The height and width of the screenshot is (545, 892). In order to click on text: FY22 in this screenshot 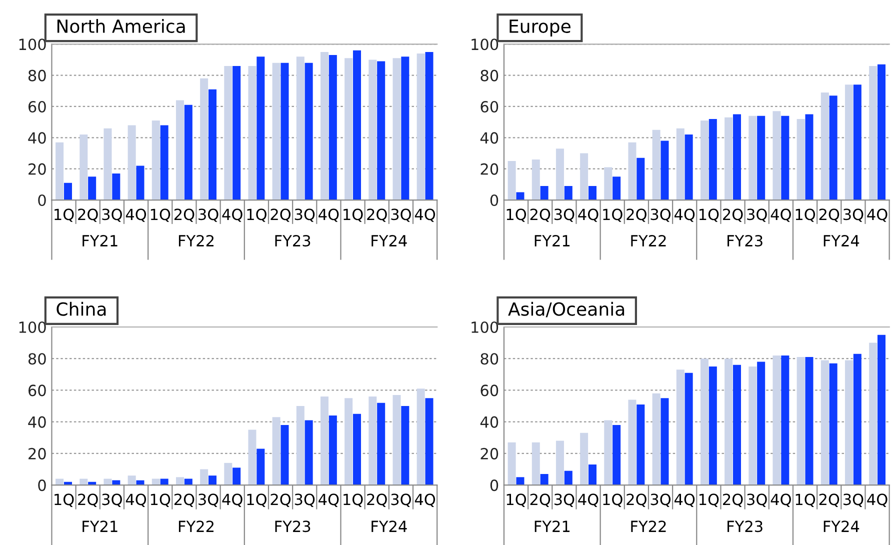, I will do `click(196, 526)`.